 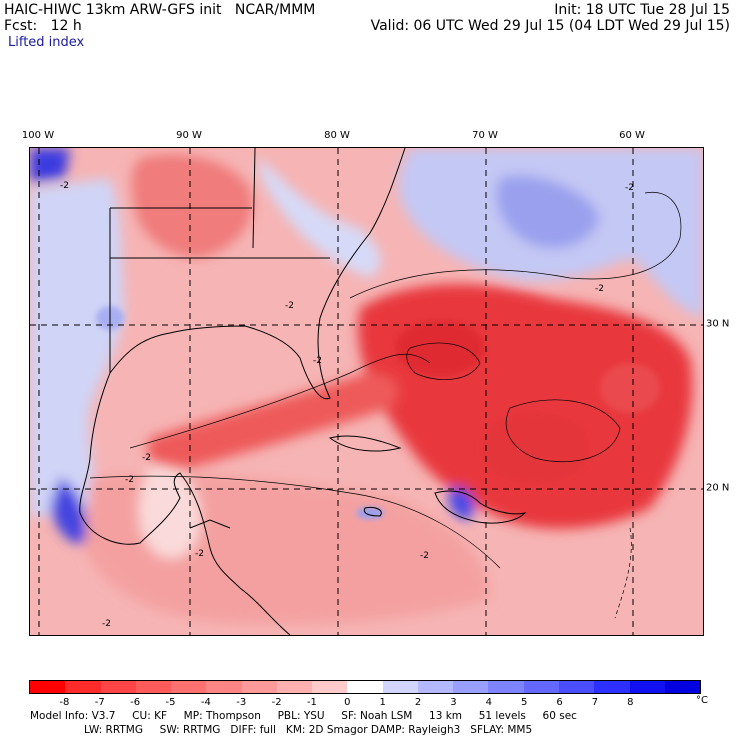 What do you see at coordinates (68, 511) in the screenshot?
I see `mexico-stable-core` at bounding box center [68, 511].